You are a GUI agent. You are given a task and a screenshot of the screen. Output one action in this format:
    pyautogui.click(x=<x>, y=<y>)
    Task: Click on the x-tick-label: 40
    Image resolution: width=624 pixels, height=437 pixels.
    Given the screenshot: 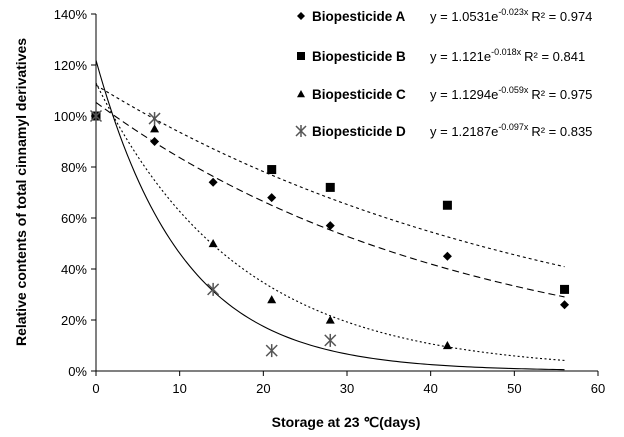 What is the action you would take?
    pyautogui.click(x=430, y=388)
    